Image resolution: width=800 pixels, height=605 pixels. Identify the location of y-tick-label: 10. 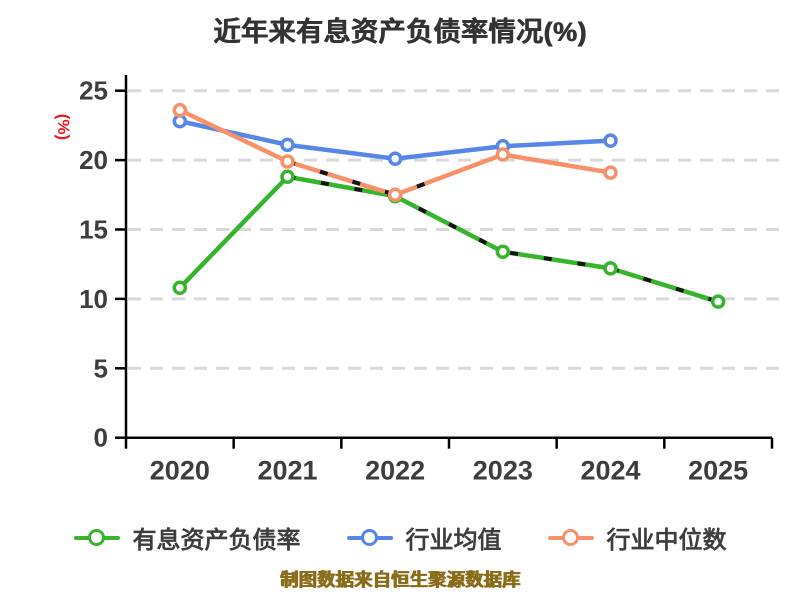
(93, 299).